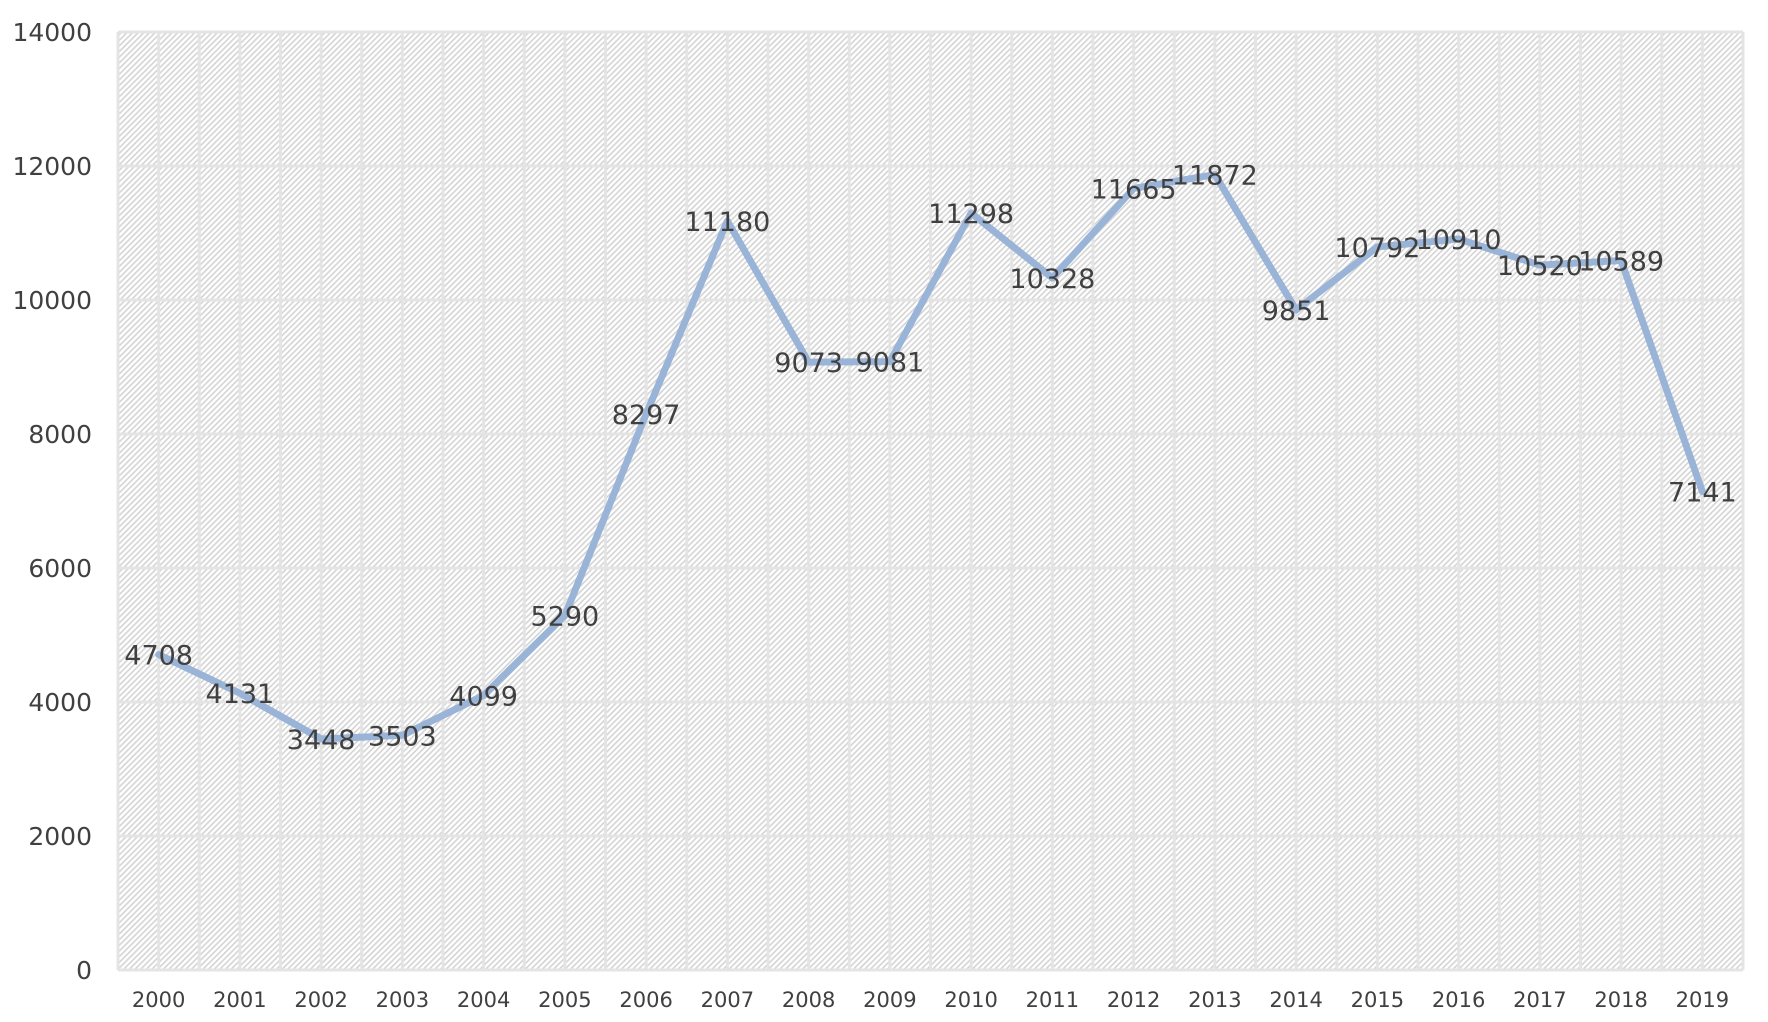 The height and width of the screenshot is (1022, 1768). What do you see at coordinates (1377, 1000) in the screenshot?
I see `x-tick-label: 2015` at bounding box center [1377, 1000].